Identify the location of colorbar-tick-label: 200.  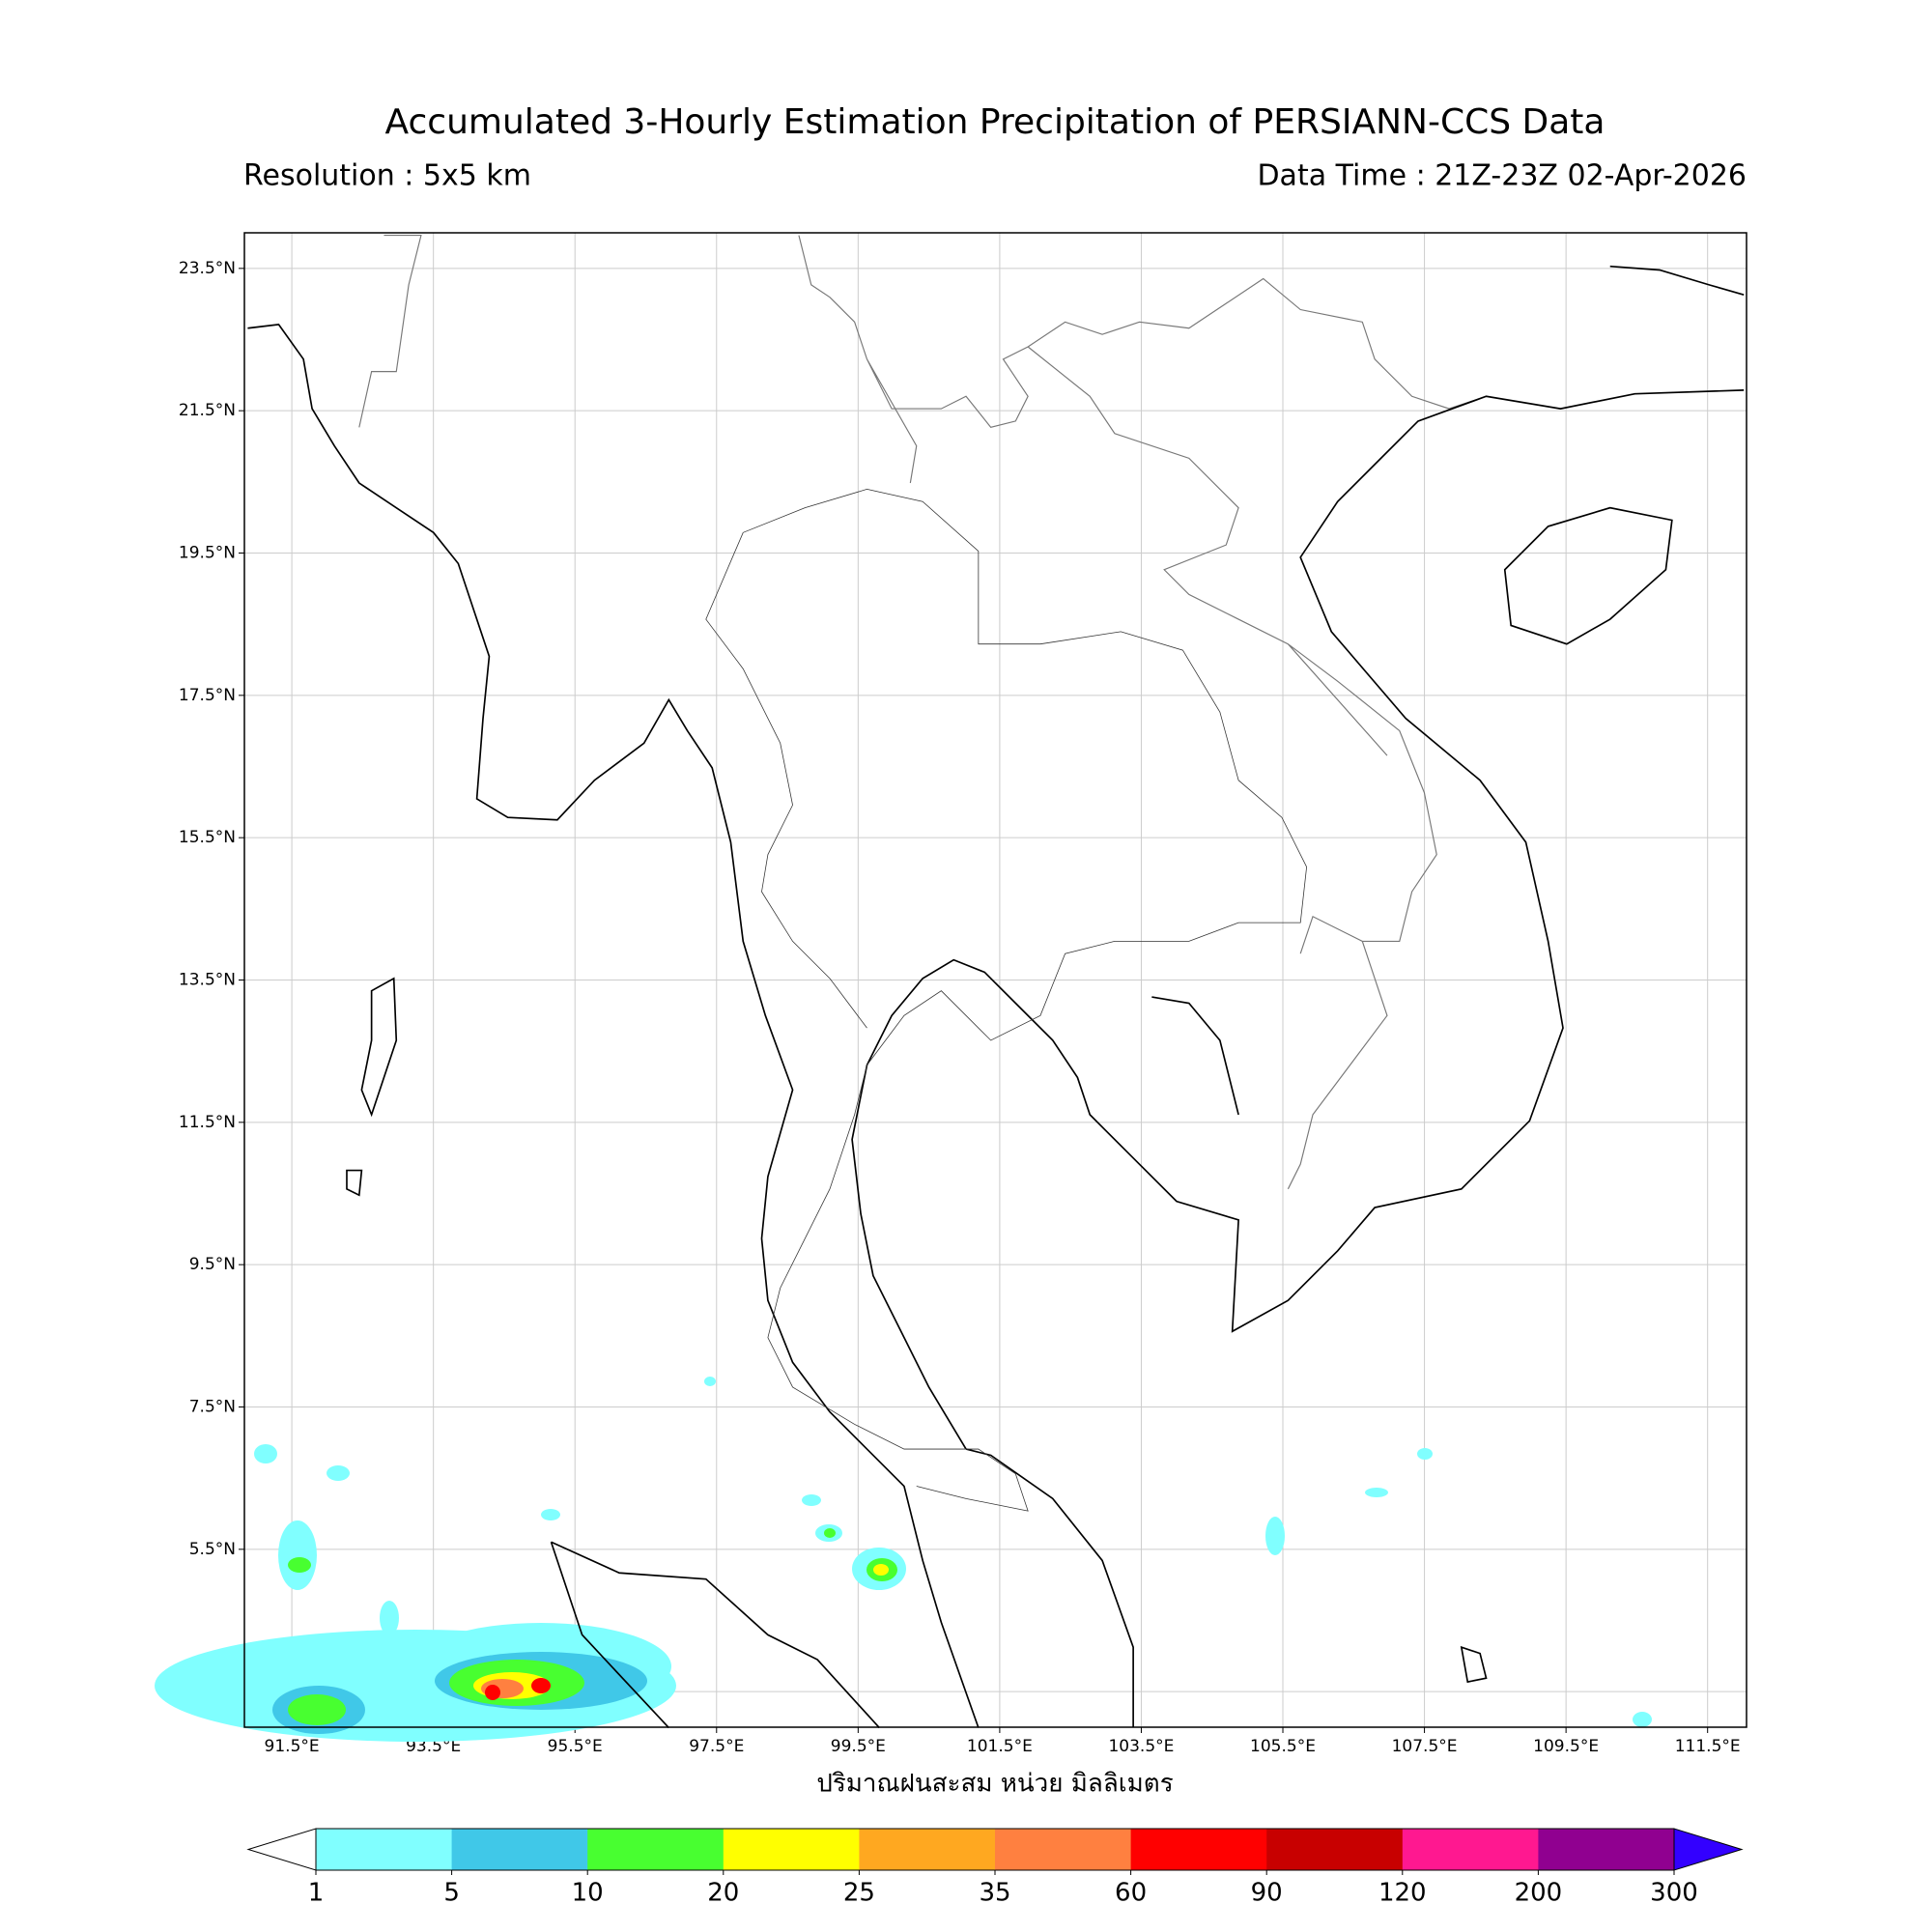
(1539, 1893).